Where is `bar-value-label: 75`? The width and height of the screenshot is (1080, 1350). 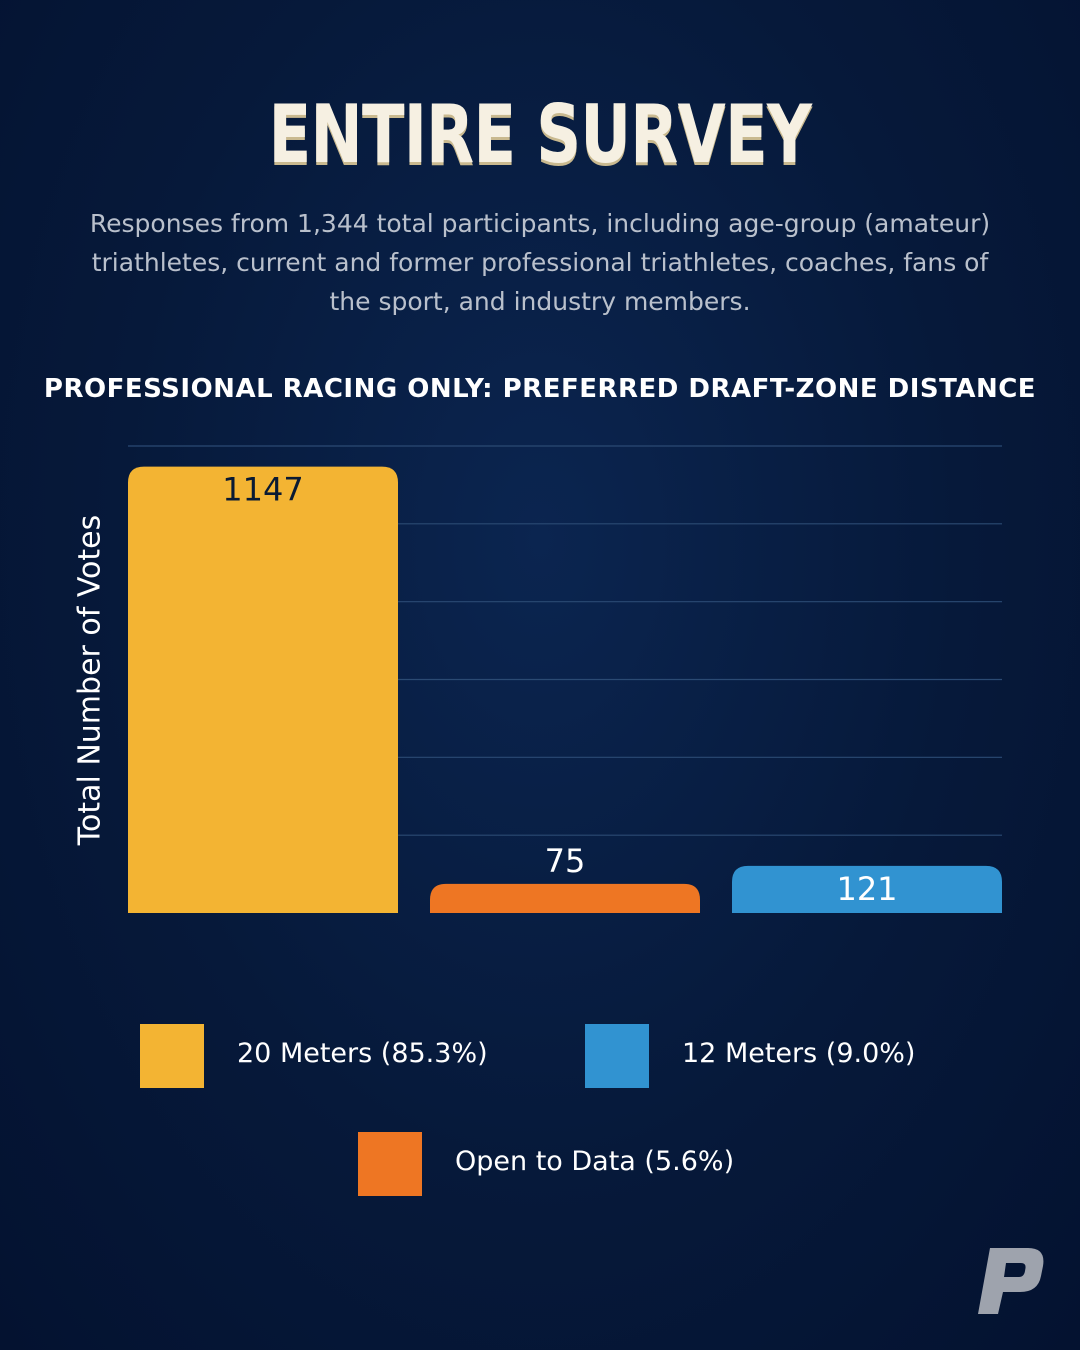 bar-value-label: 75 is located at coordinates (565, 861).